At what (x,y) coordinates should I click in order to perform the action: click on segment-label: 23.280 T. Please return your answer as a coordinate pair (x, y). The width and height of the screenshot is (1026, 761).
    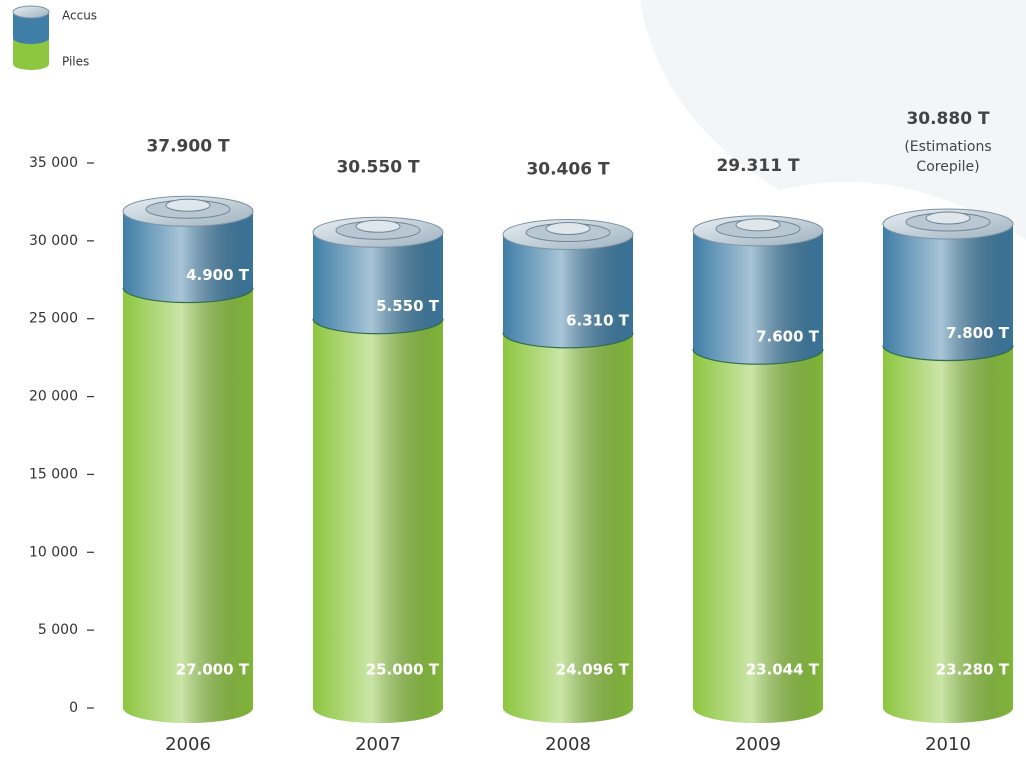
    Looking at the image, I should click on (973, 670).